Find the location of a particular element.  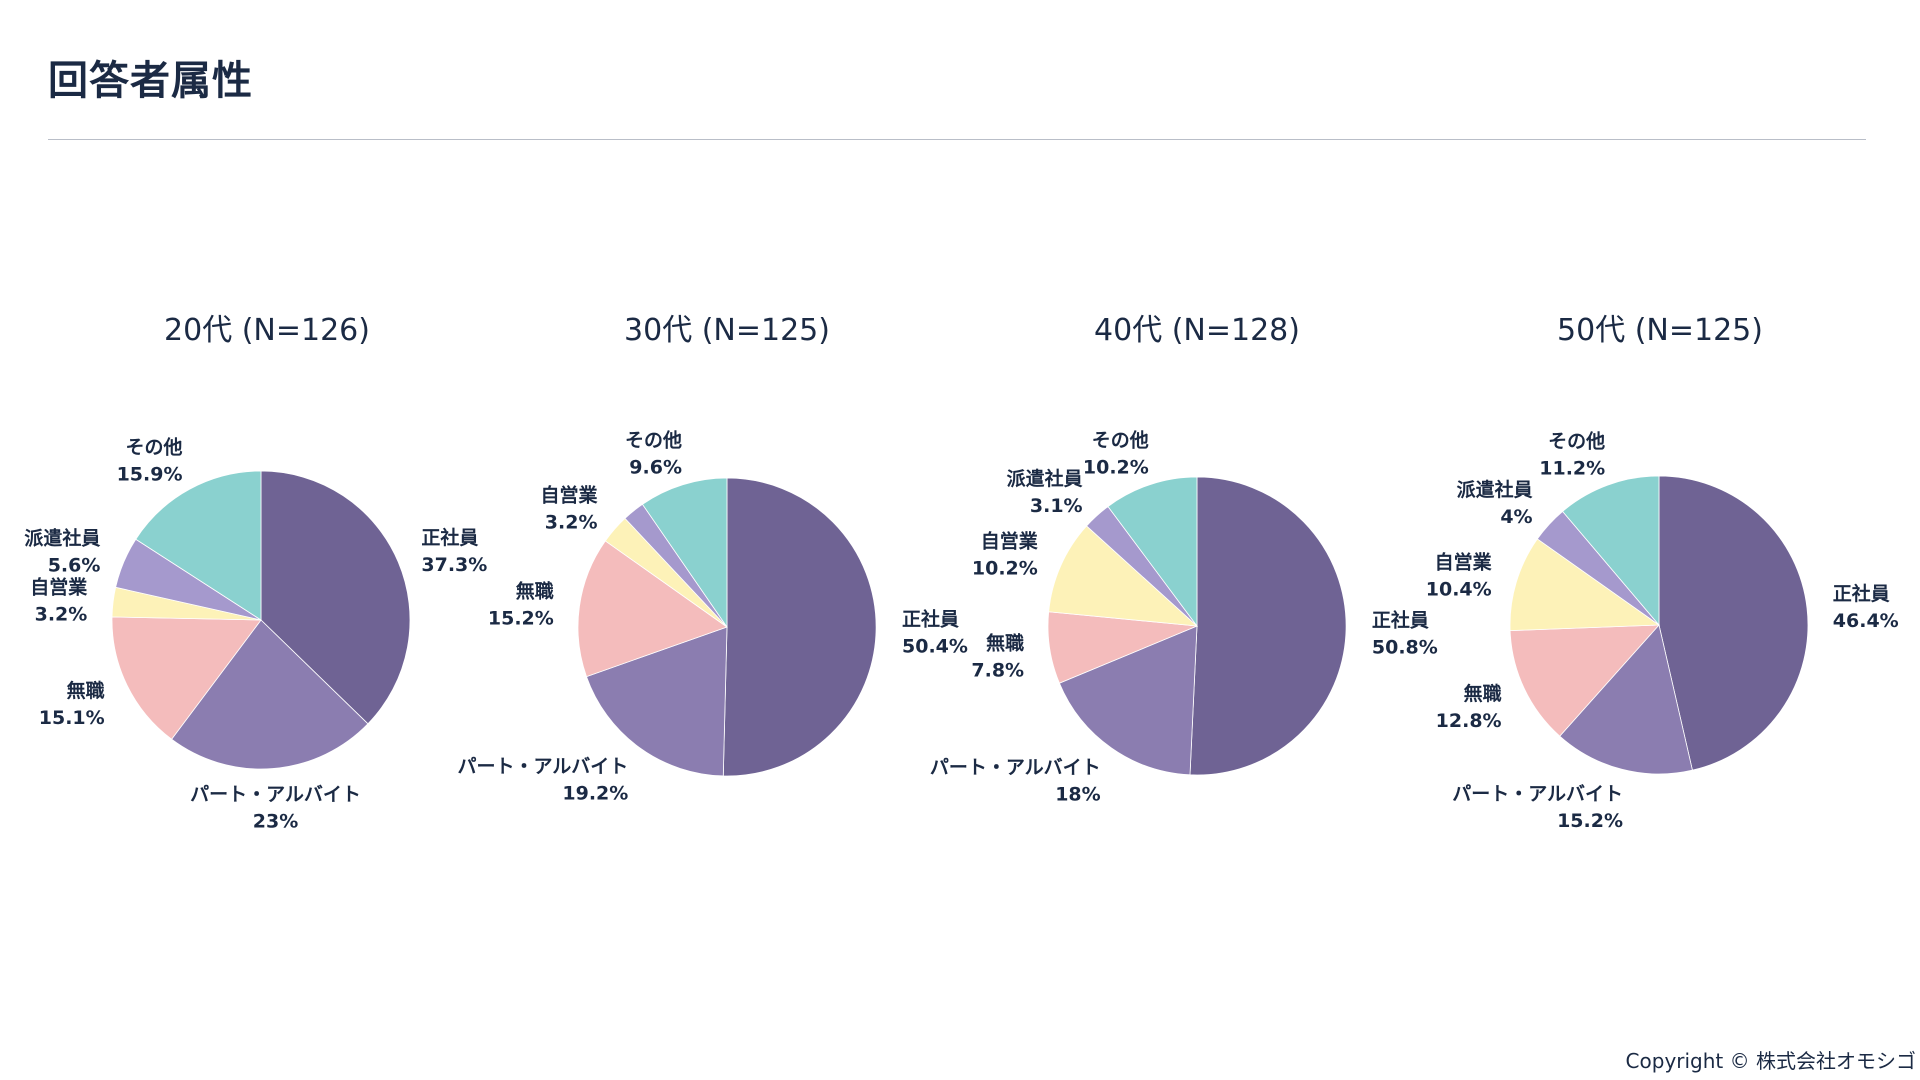

slice-value-label: 37.3% is located at coordinates (454, 565).